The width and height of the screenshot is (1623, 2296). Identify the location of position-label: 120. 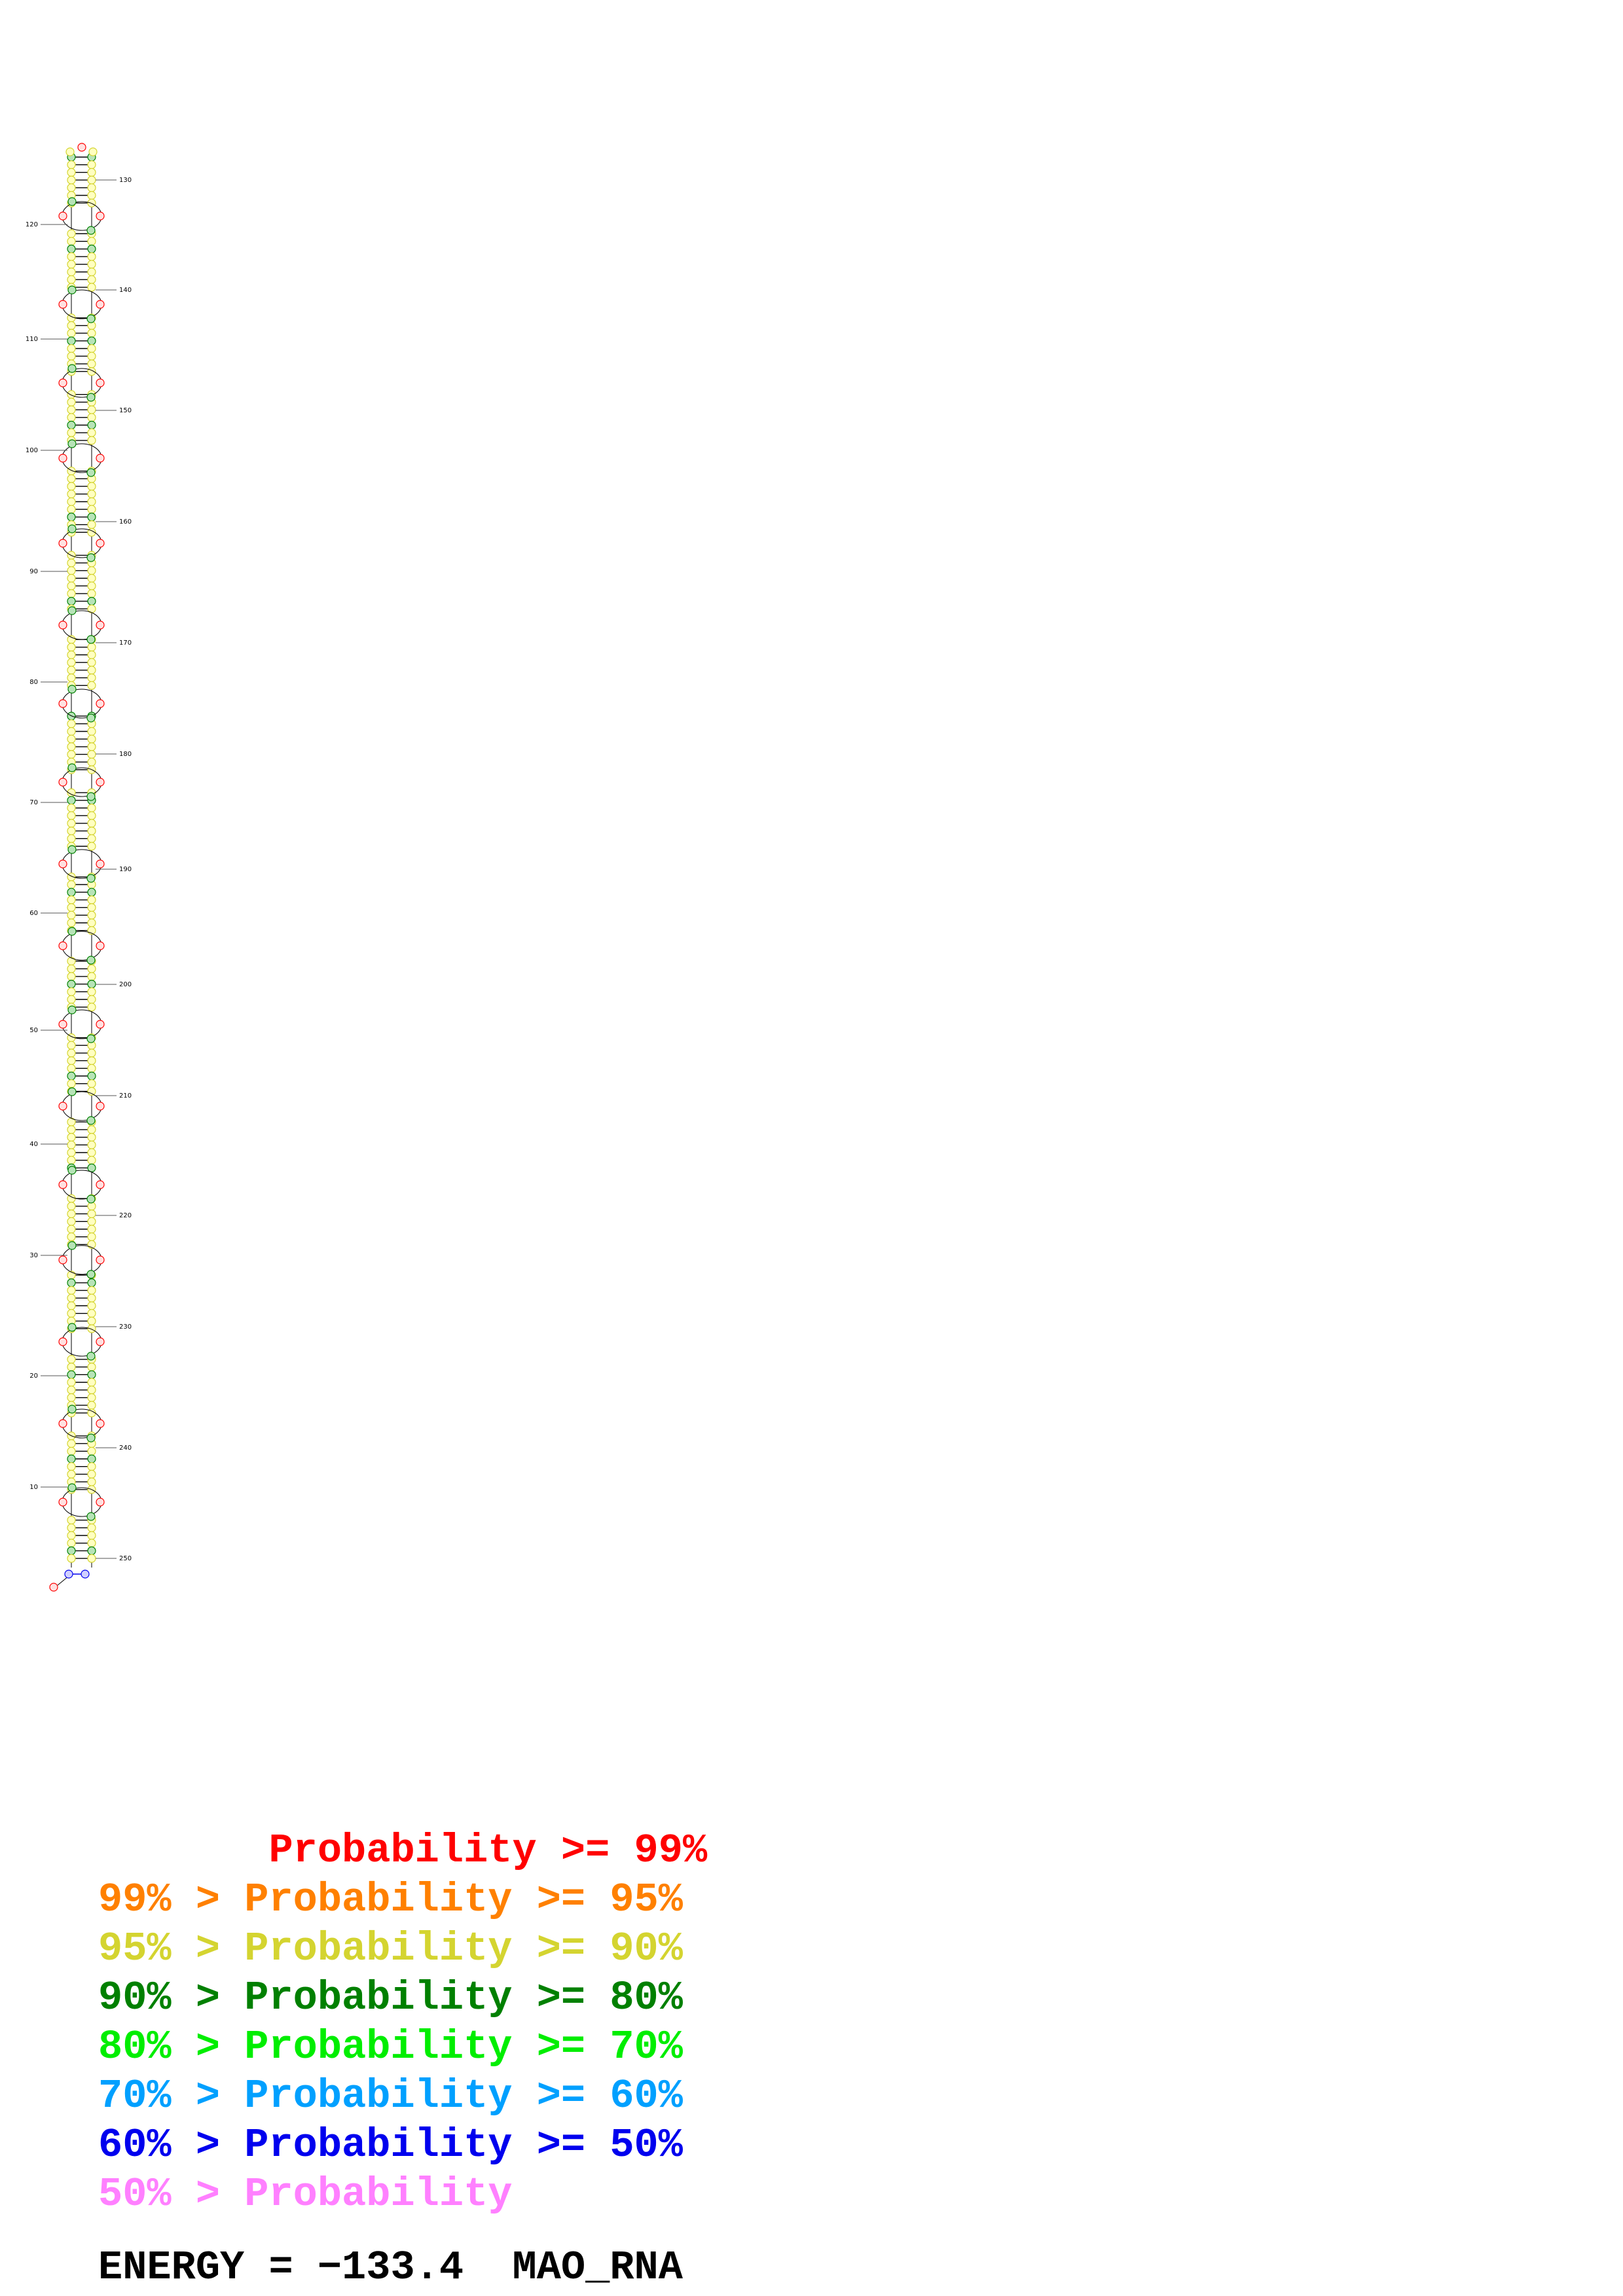
(32, 224).